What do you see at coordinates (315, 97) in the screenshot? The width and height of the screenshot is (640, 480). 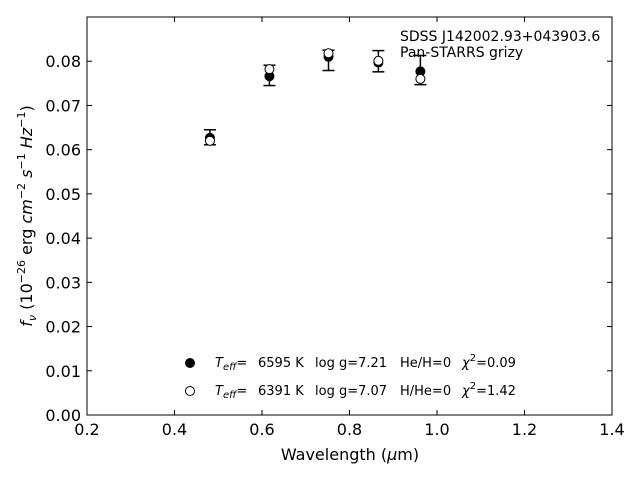 I see `data-points` at bounding box center [315, 97].